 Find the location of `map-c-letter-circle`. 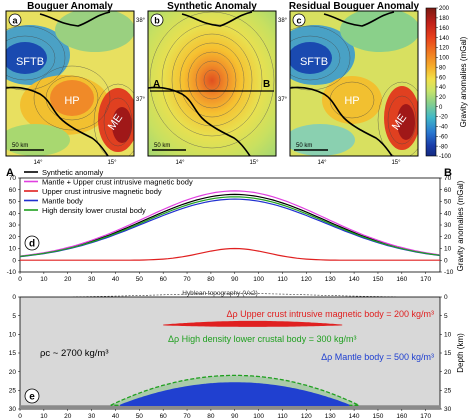

map-c-letter-circle is located at coordinates (299, 20).